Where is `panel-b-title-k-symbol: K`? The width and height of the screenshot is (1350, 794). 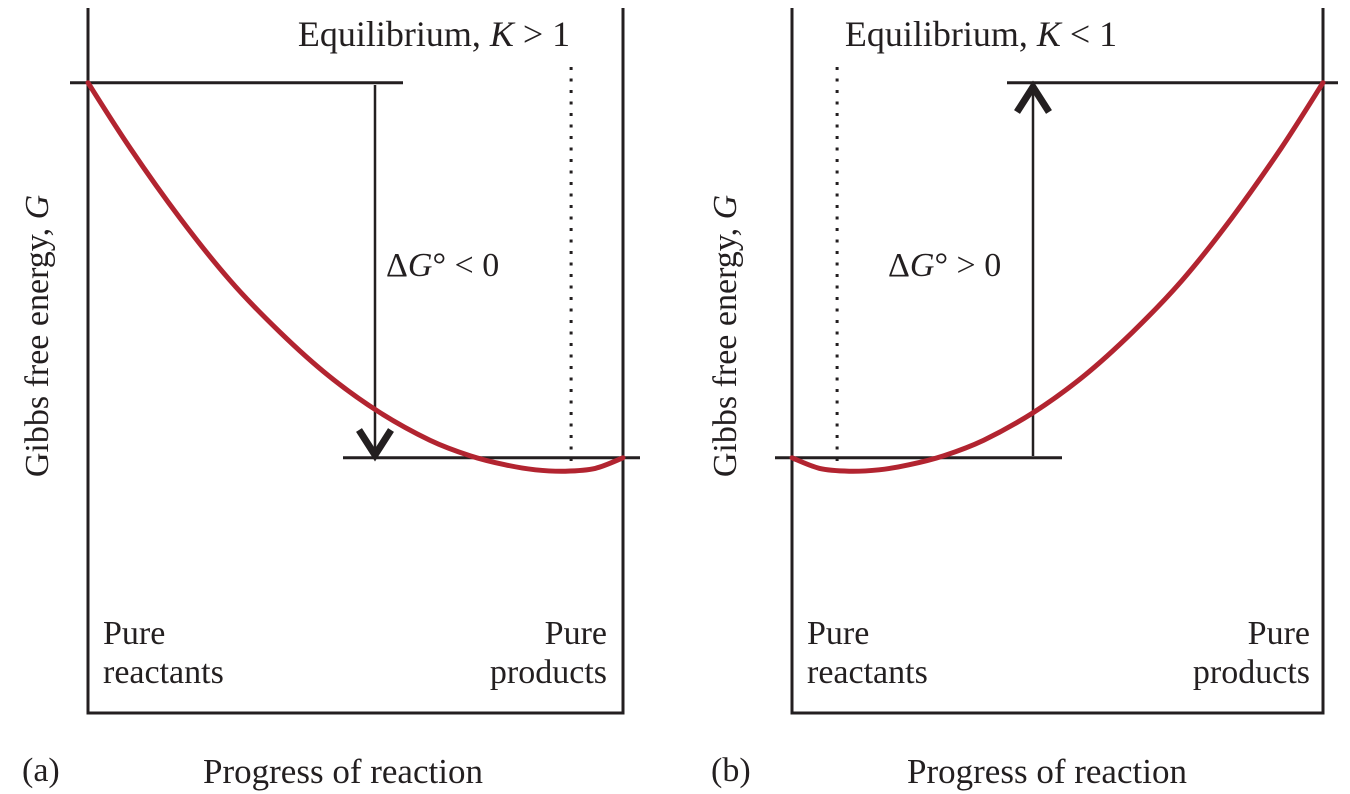
panel-b-title-k-symbol: K is located at coordinates (1048, 34).